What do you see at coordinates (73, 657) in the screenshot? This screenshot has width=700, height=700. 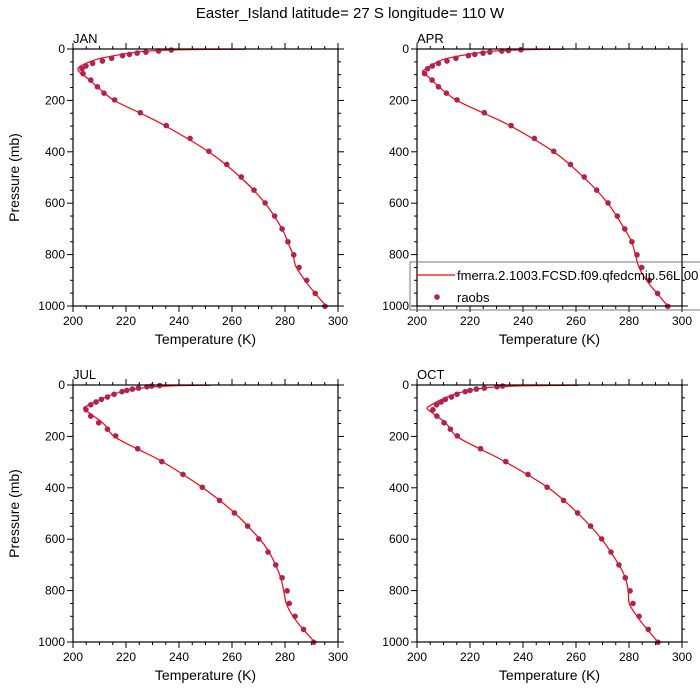 I see `x-tick-label: 200` at bounding box center [73, 657].